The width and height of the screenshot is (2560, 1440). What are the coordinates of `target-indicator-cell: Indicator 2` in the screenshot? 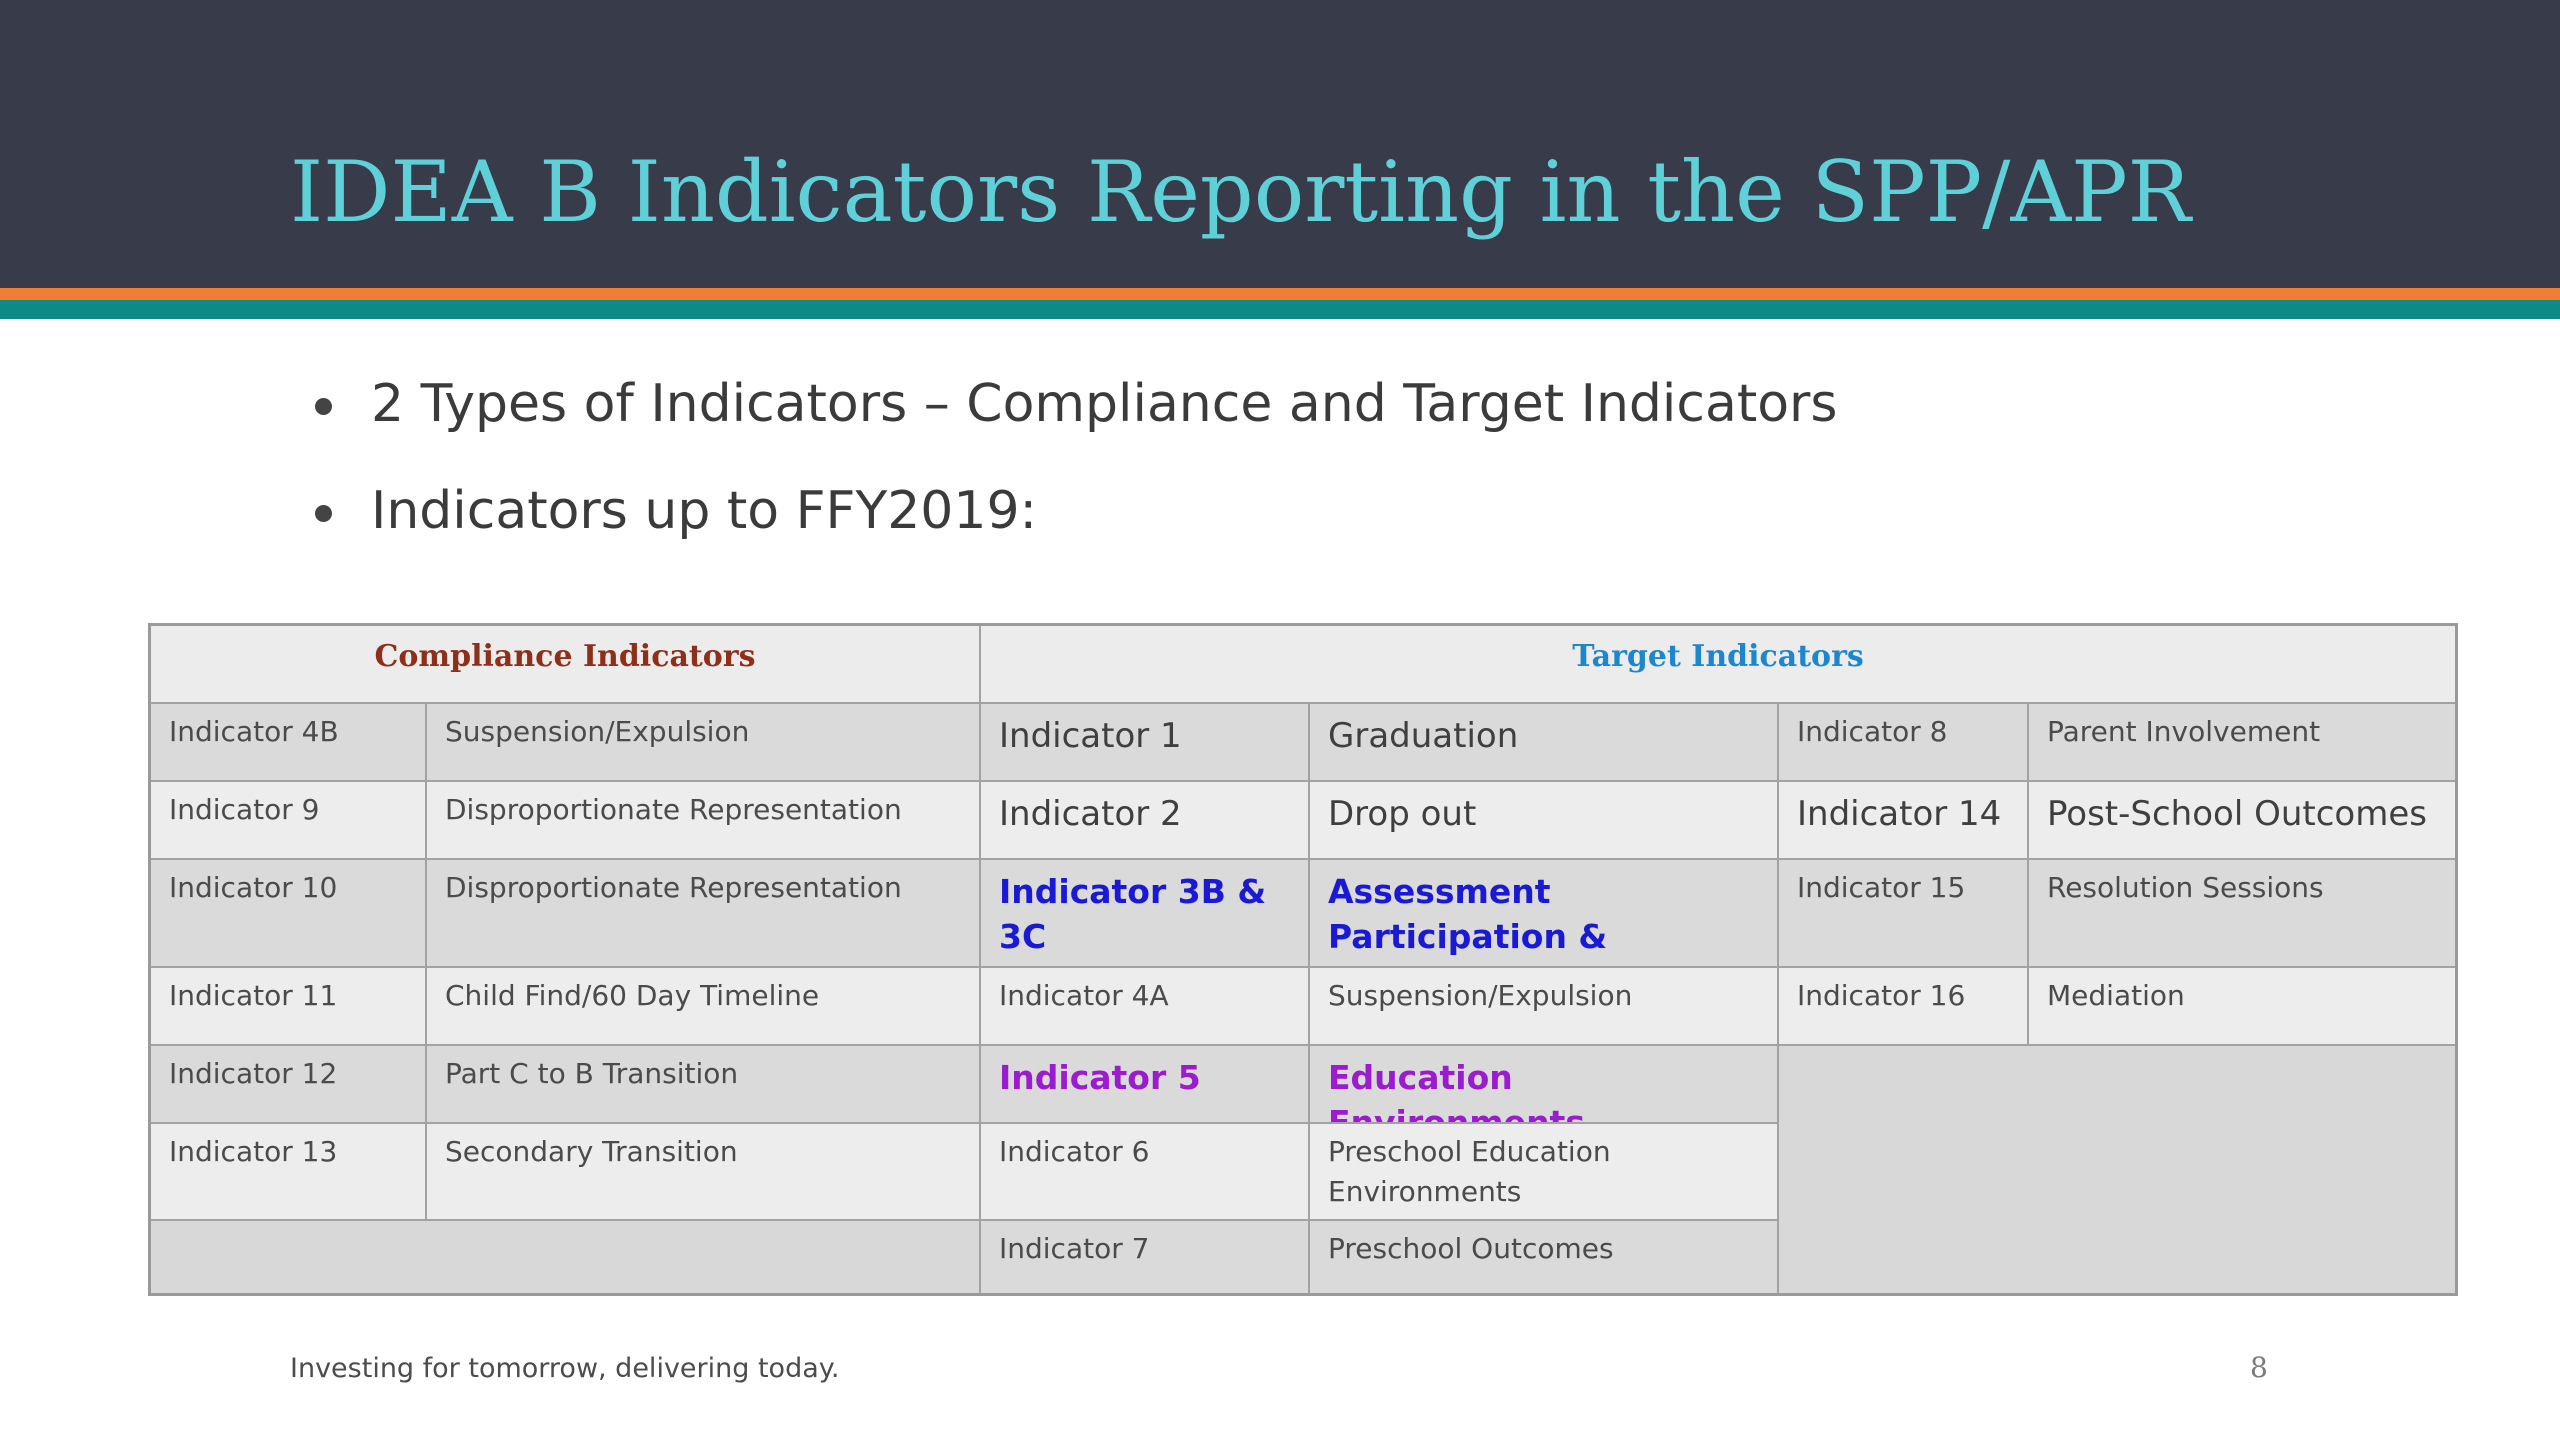 It's located at (1145, 821).